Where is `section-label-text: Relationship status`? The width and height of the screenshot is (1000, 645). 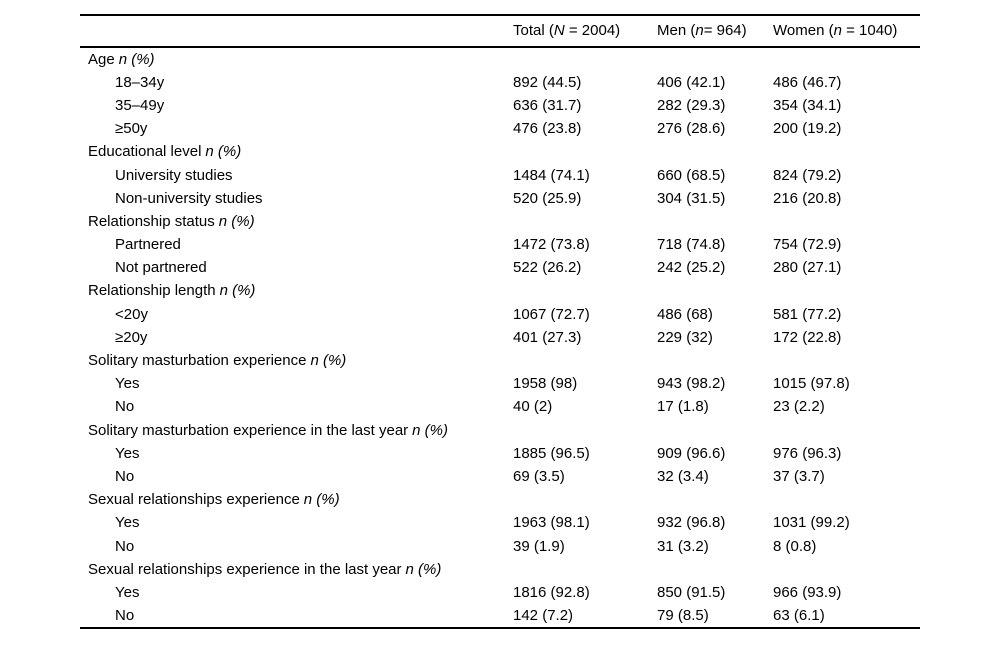 section-label-text: Relationship status is located at coordinates (151, 221).